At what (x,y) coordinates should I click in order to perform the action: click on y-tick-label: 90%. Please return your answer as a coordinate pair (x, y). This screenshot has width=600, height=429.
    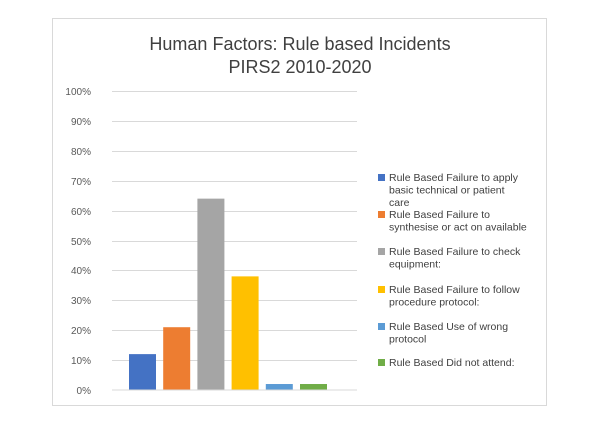
    Looking at the image, I should click on (81, 122).